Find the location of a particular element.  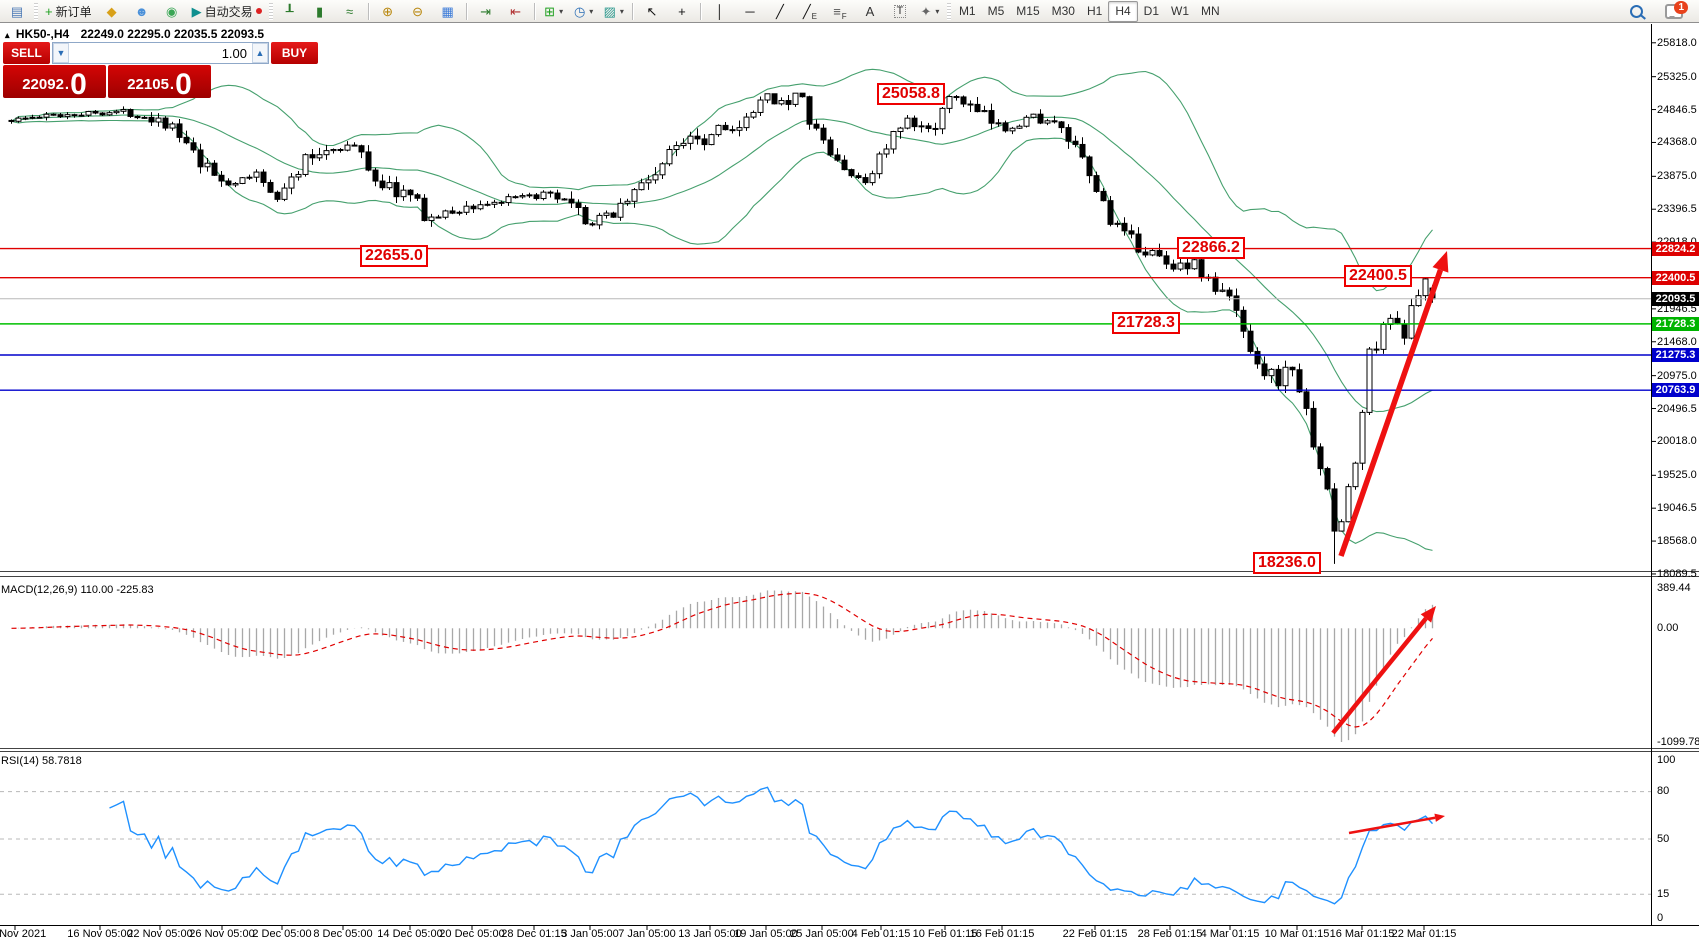

price-level-label: 22866.2 is located at coordinates (1211, 248).